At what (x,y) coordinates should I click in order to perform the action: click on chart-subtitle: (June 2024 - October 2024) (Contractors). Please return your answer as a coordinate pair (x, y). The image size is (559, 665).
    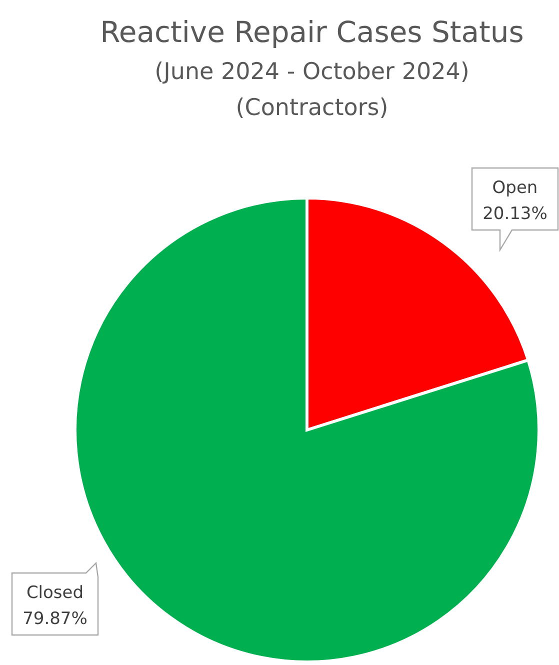
    Looking at the image, I should click on (312, 90).